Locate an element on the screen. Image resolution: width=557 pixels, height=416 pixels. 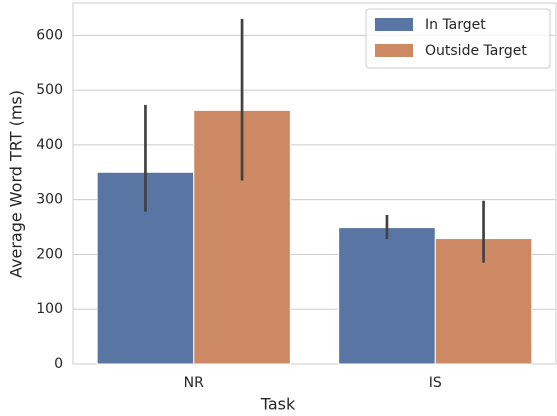
legend-label: In Target is located at coordinates (455, 25).